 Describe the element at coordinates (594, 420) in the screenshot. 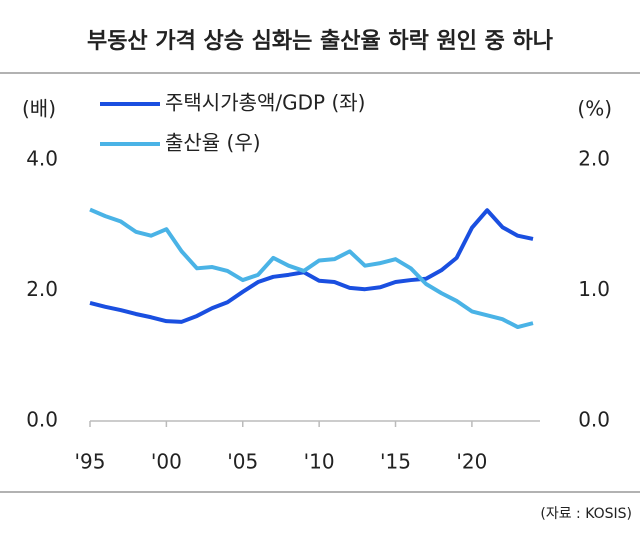

I see `y2-tick-label: 0.0` at that location.